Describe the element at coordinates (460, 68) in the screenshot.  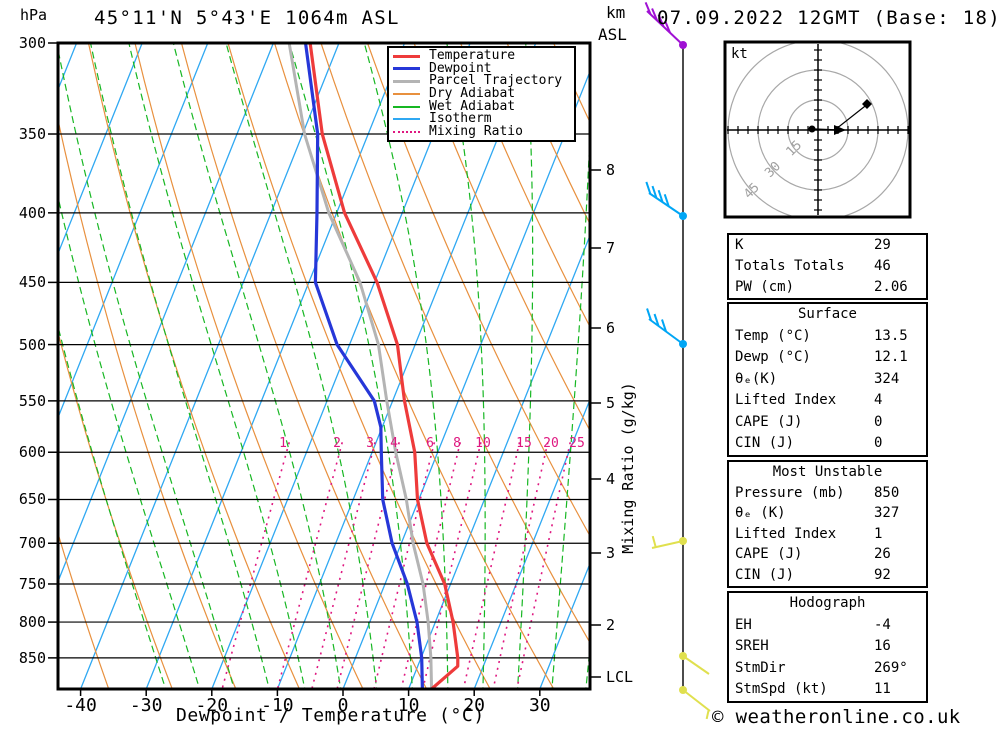
I see `legend-label: Dewpoint` at that location.